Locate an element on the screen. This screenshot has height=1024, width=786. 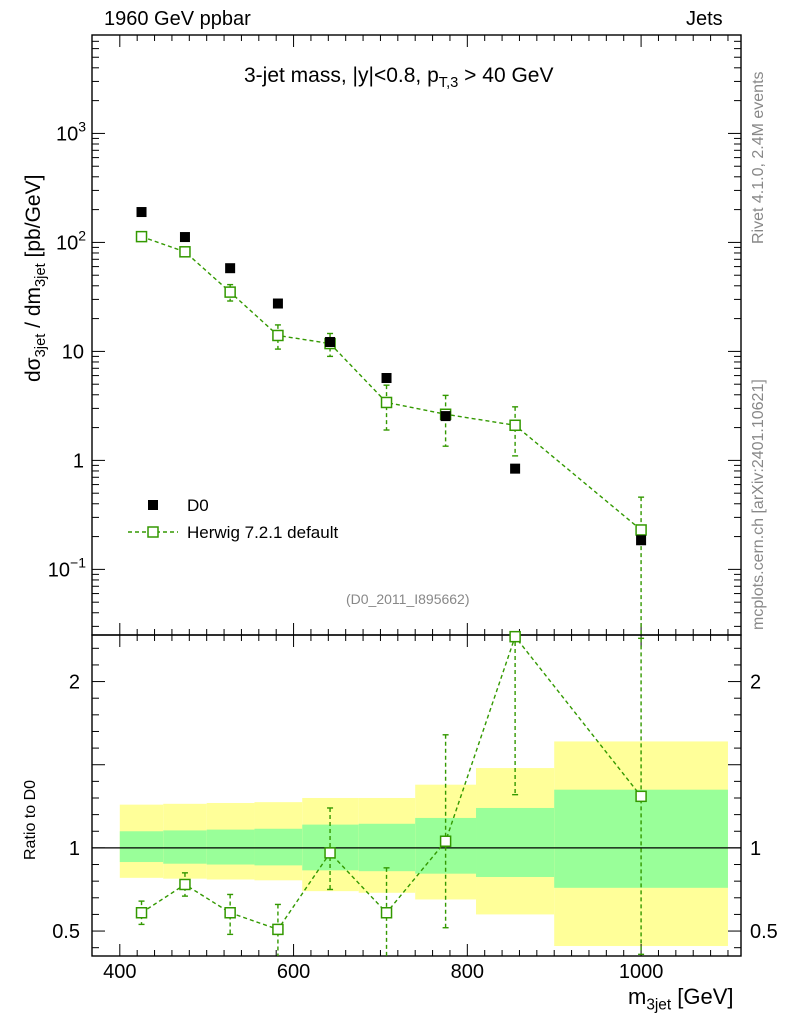
legend-label-d0: D0 is located at coordinates (198, 505).